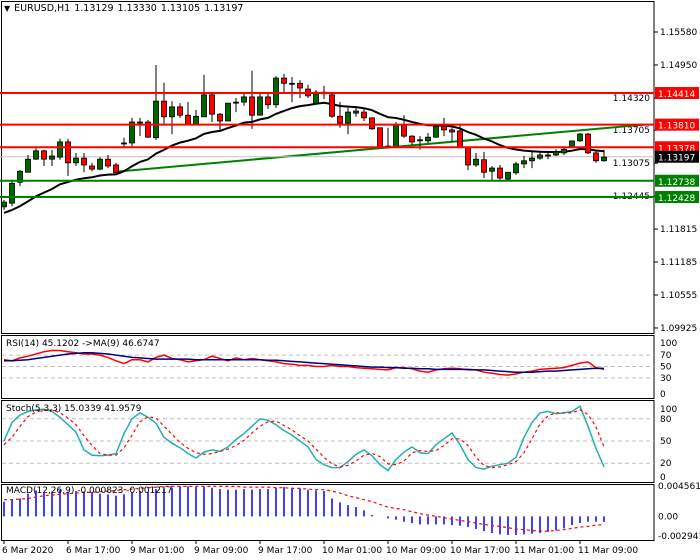 The image size is (700, 560). What do you see at coordinates (285, 551) in the screenshot?
I see `time-tick-label: 9 Mar 17:00` at bounding box center [285, 551].